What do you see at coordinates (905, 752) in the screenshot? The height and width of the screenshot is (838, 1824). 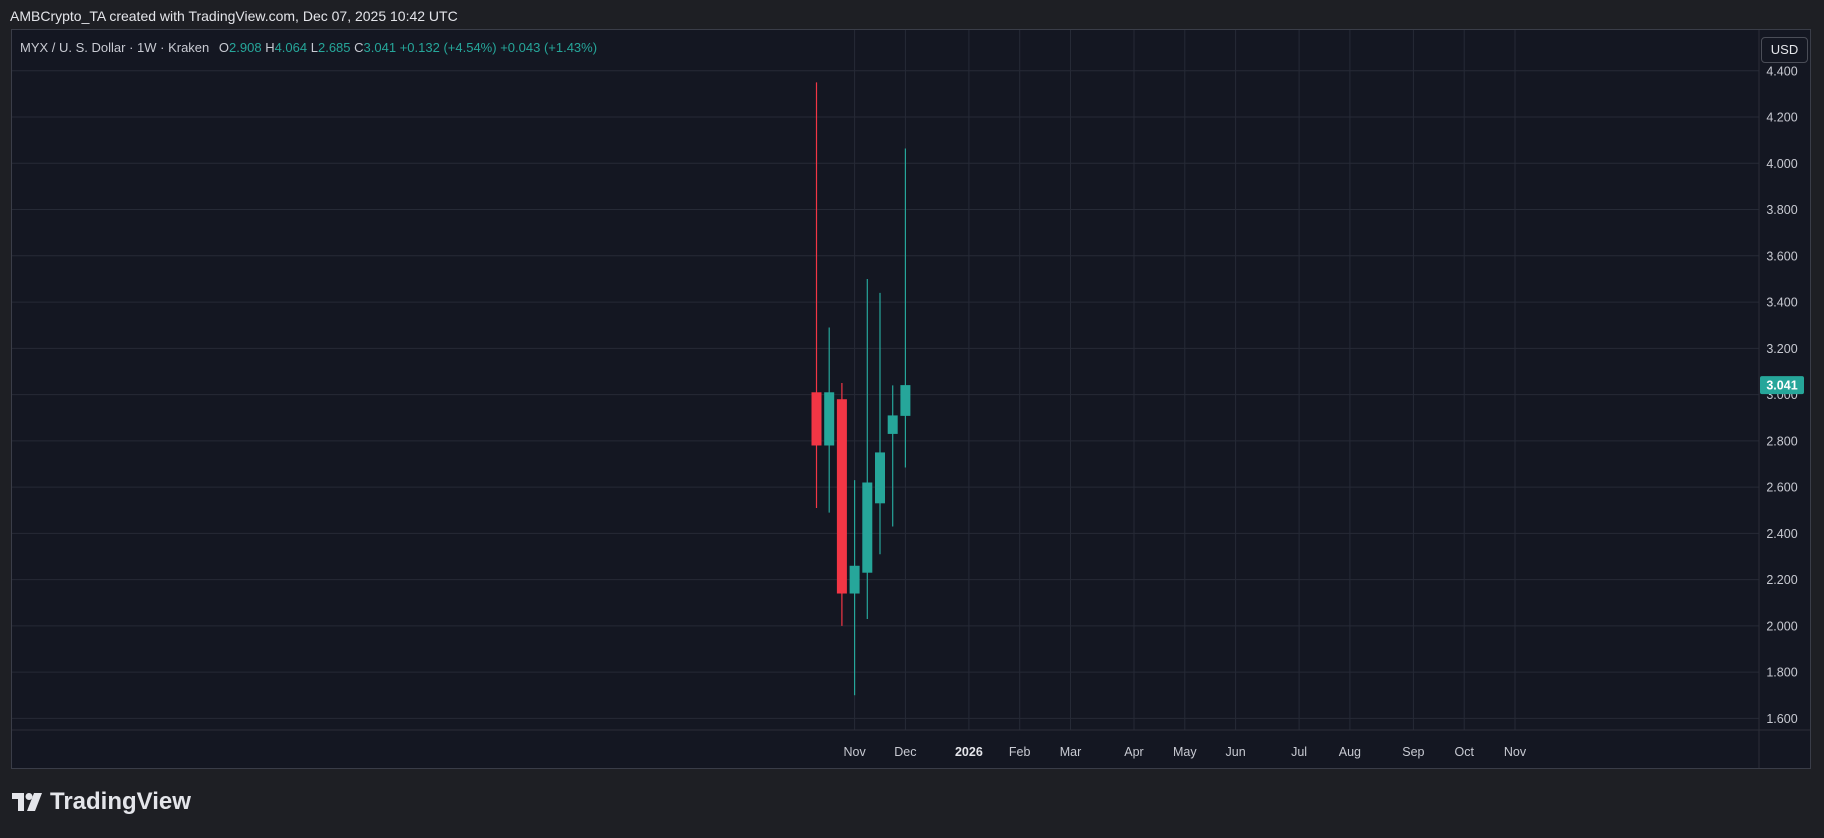 I see `time-tick-label: Dec` at bounding box center [905, 752].